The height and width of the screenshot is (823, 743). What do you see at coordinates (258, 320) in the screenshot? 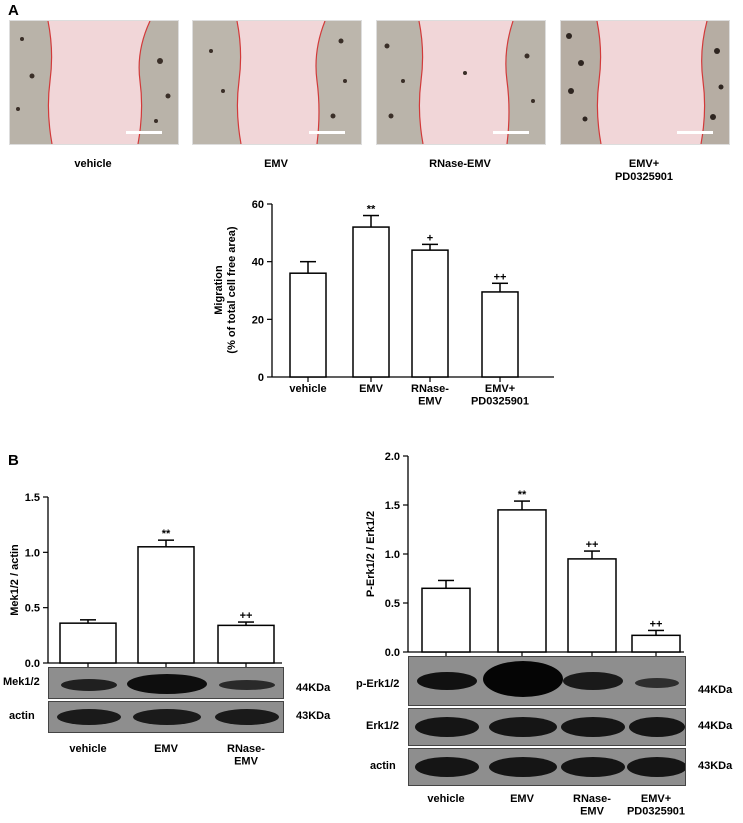
I see `migration-ytick-label: 20` at bounding box center [258, 320].